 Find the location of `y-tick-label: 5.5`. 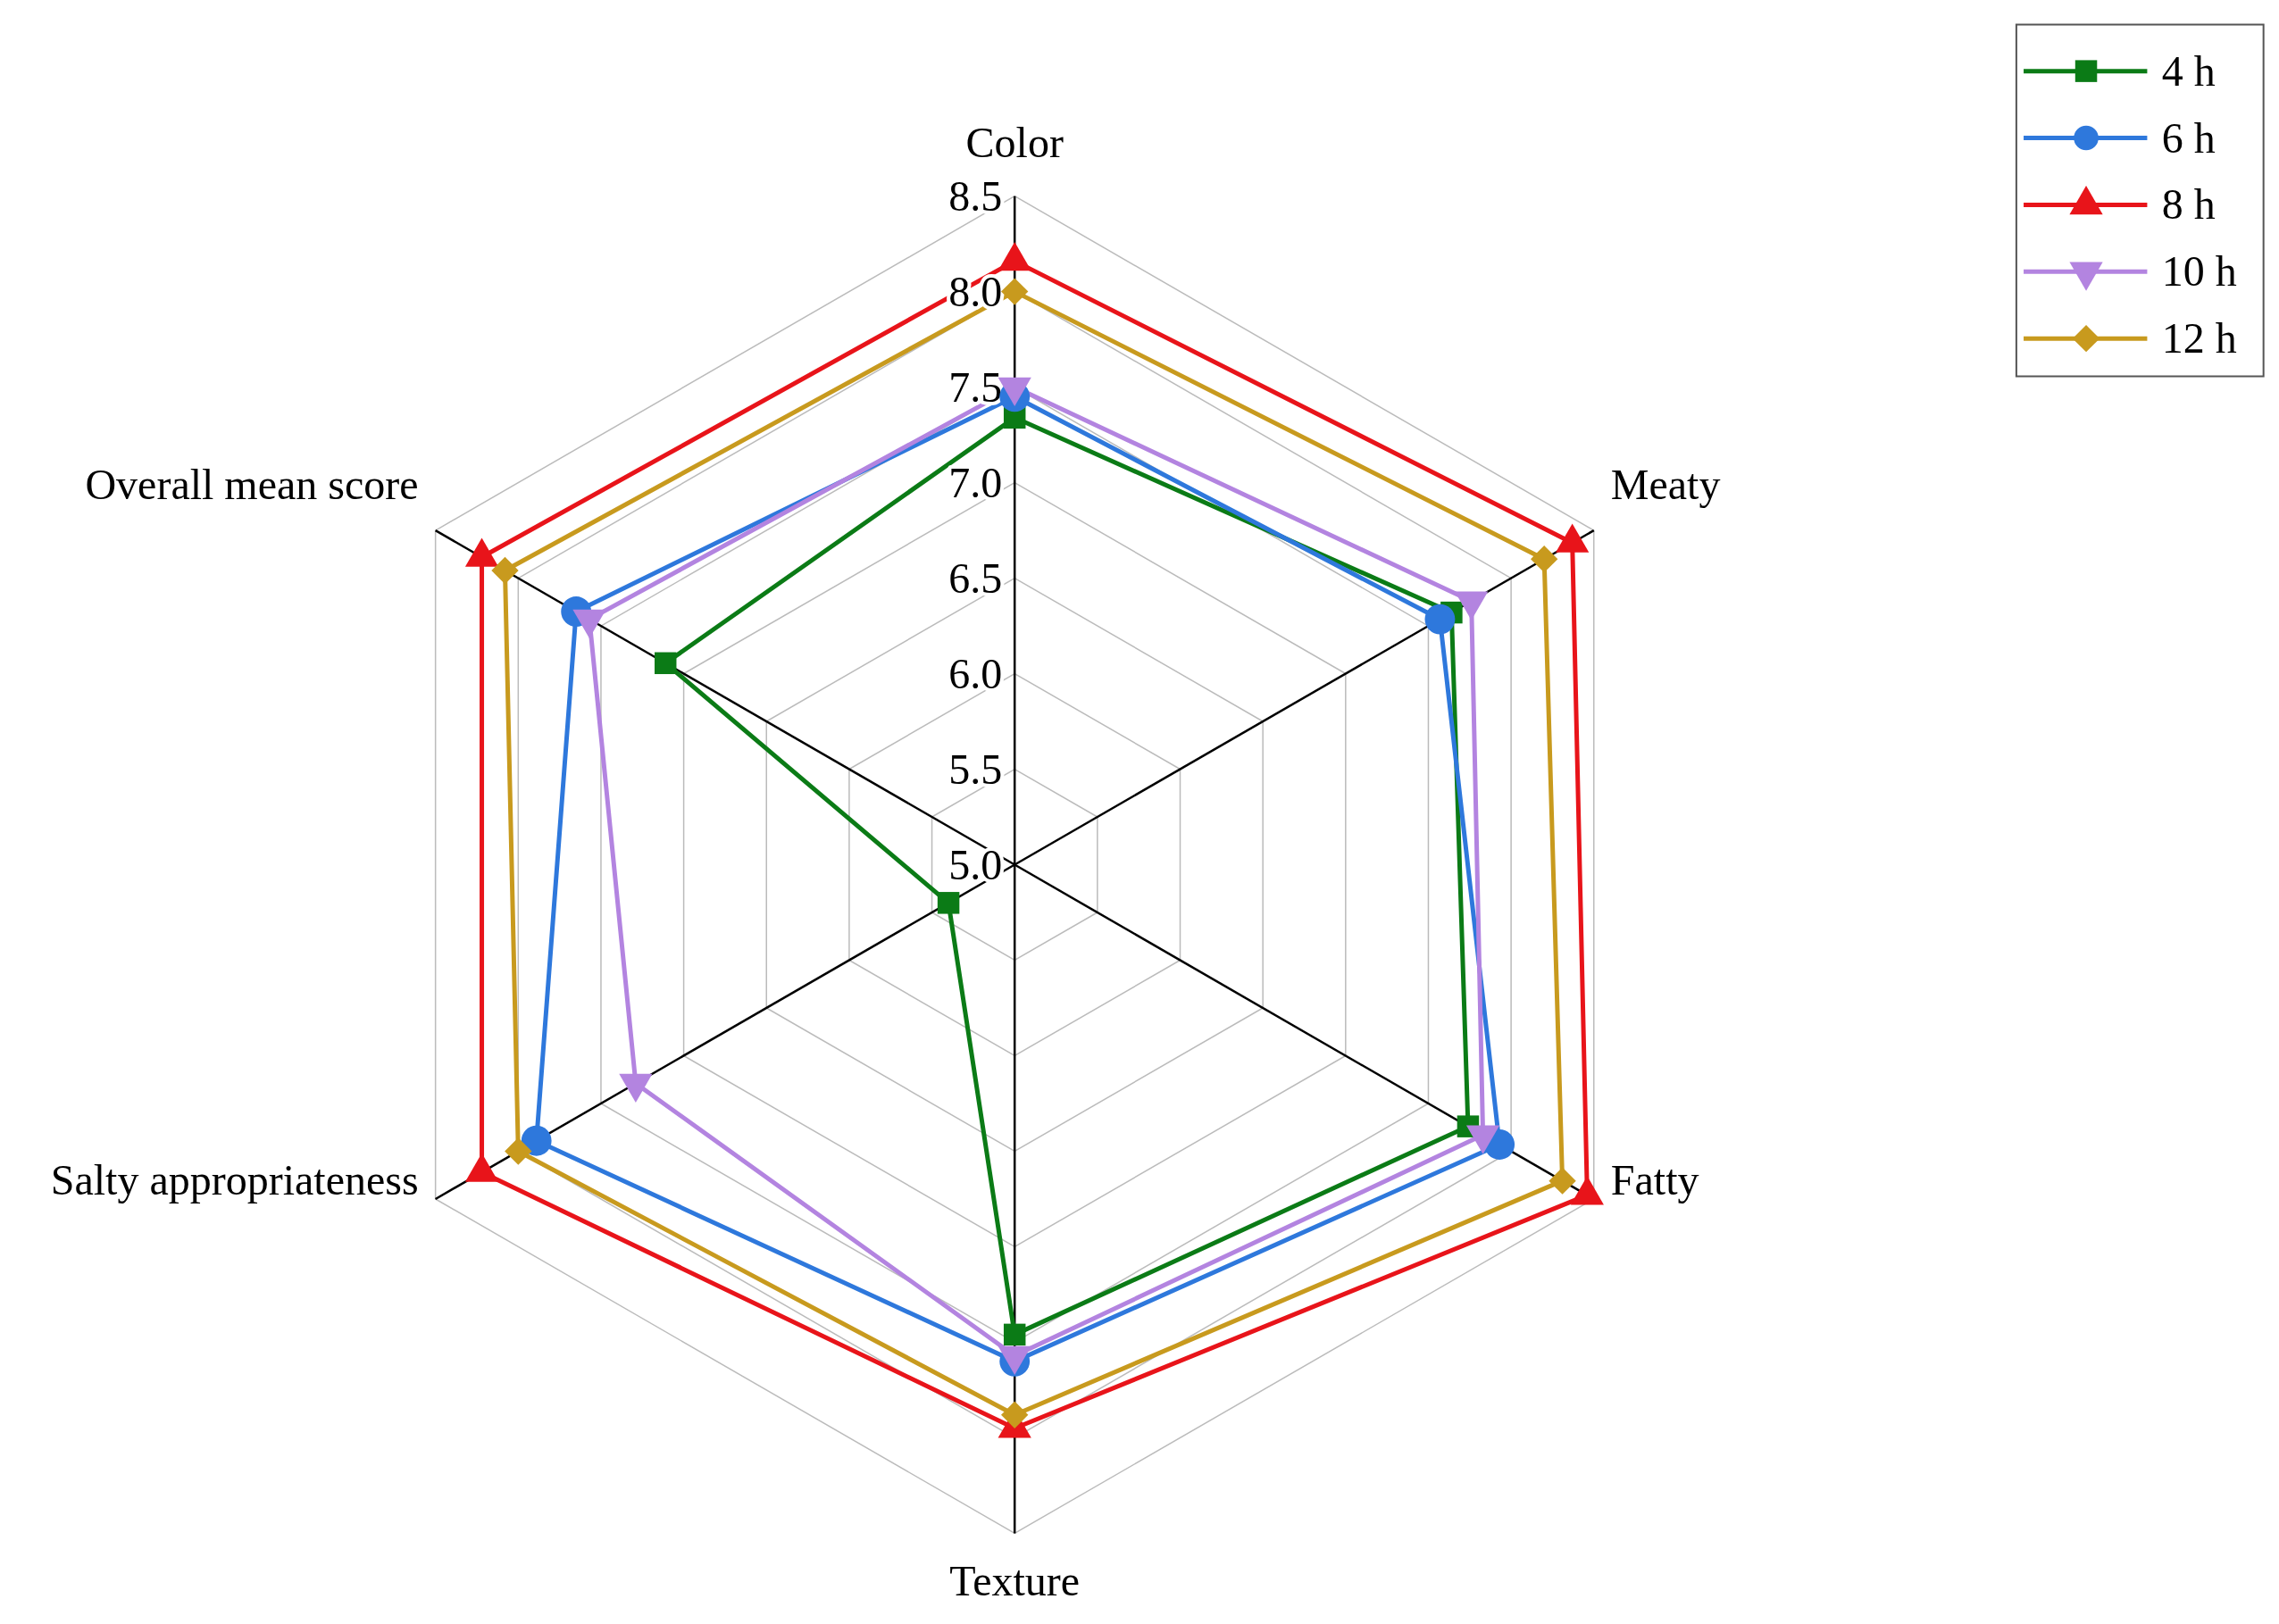

y-tick-label: 5.5 is located at coordinates (975, 769).